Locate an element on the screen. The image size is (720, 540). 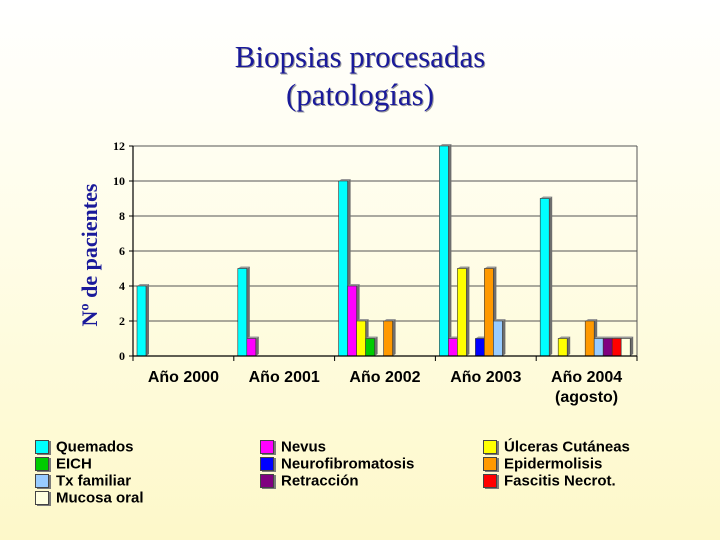
legend-item-retraccion: Retracción is located at coordinates (309, 481).